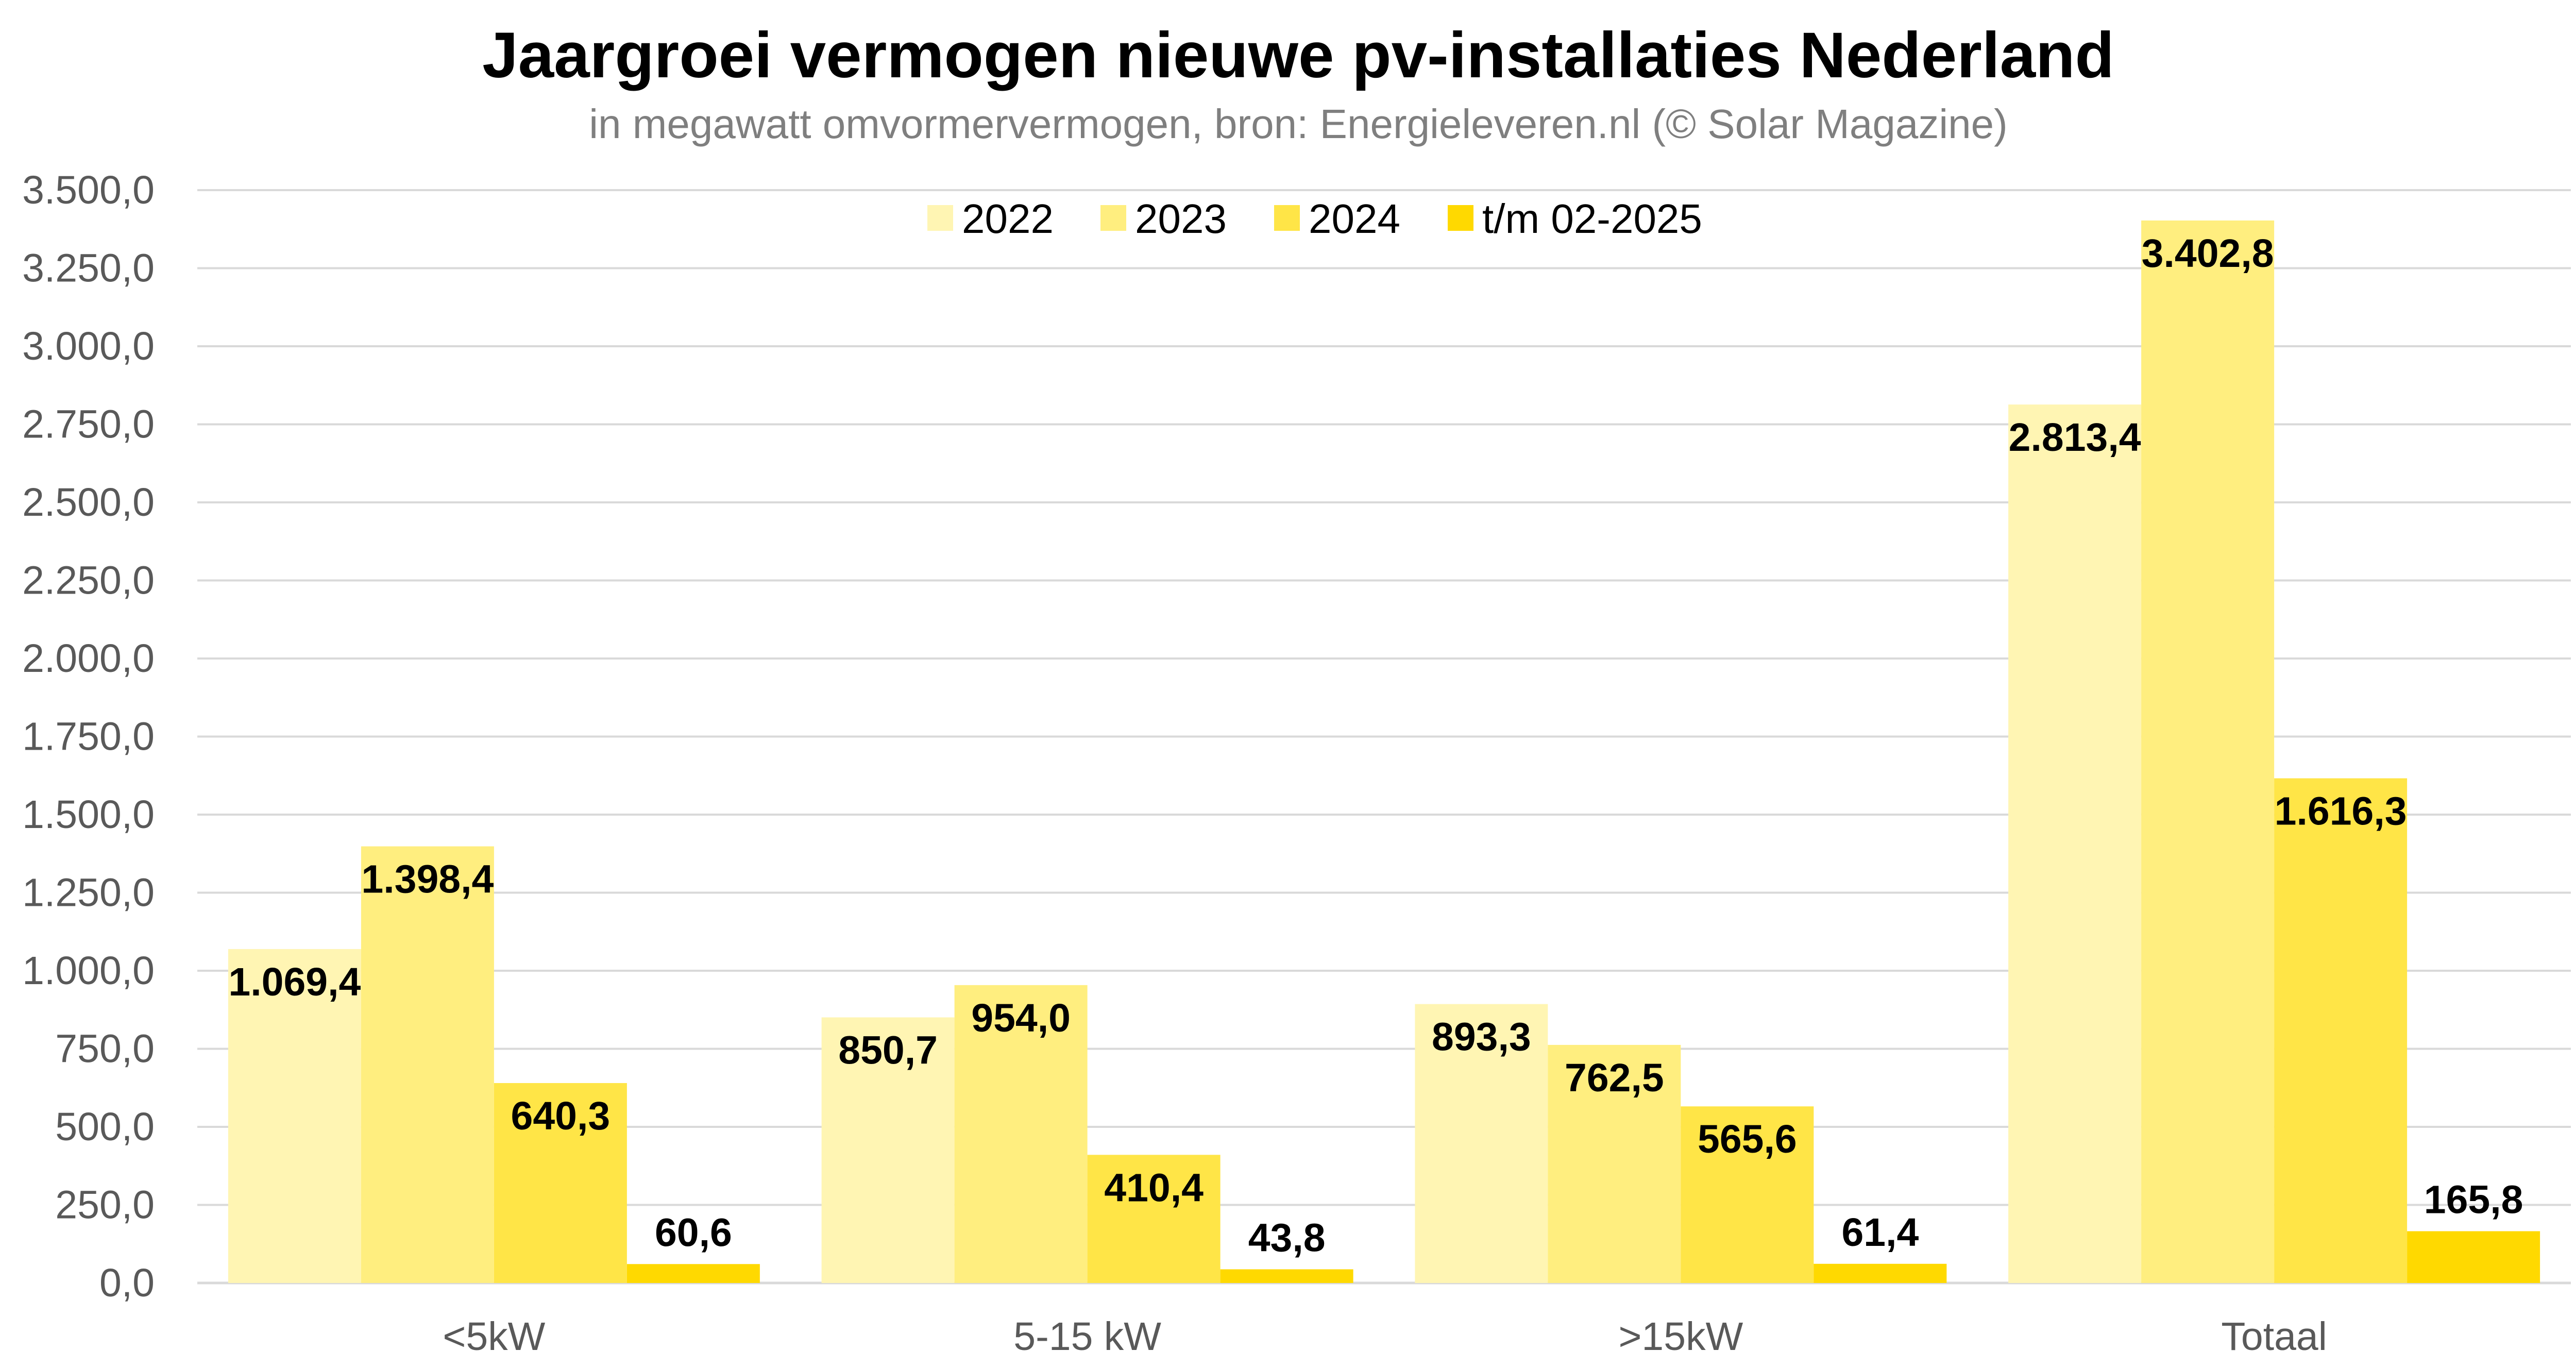  What do you see at coordinates (127, 1283) in the screenshot?
I see `y-tick-label: 0,0` at bounding box center [127, 1283].